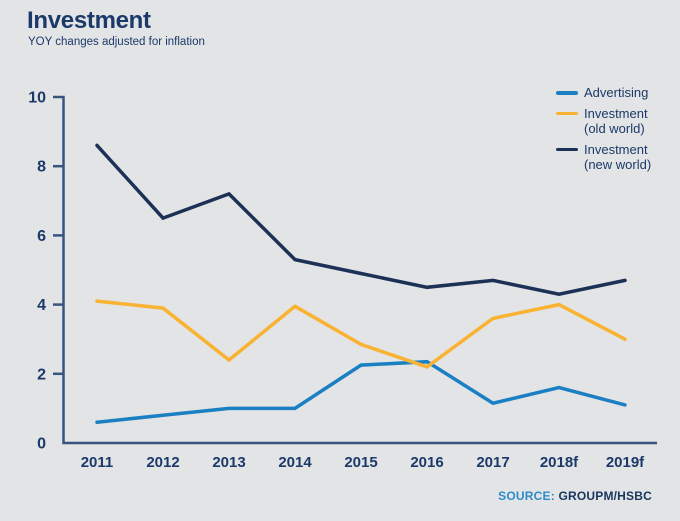  What do you see at coordinates (616, 121) in the screenshot?
I see `legend-label-investment-old-world: Investment (old world)` at bounding box center [616, 121].